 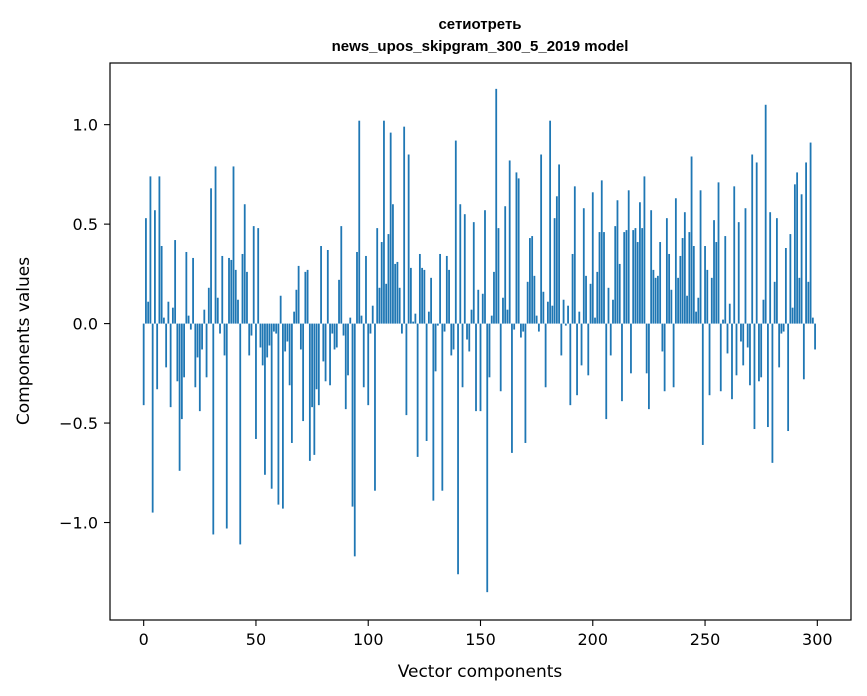 I want to click on x-tick-label: 0, so click(x=144, y=639).